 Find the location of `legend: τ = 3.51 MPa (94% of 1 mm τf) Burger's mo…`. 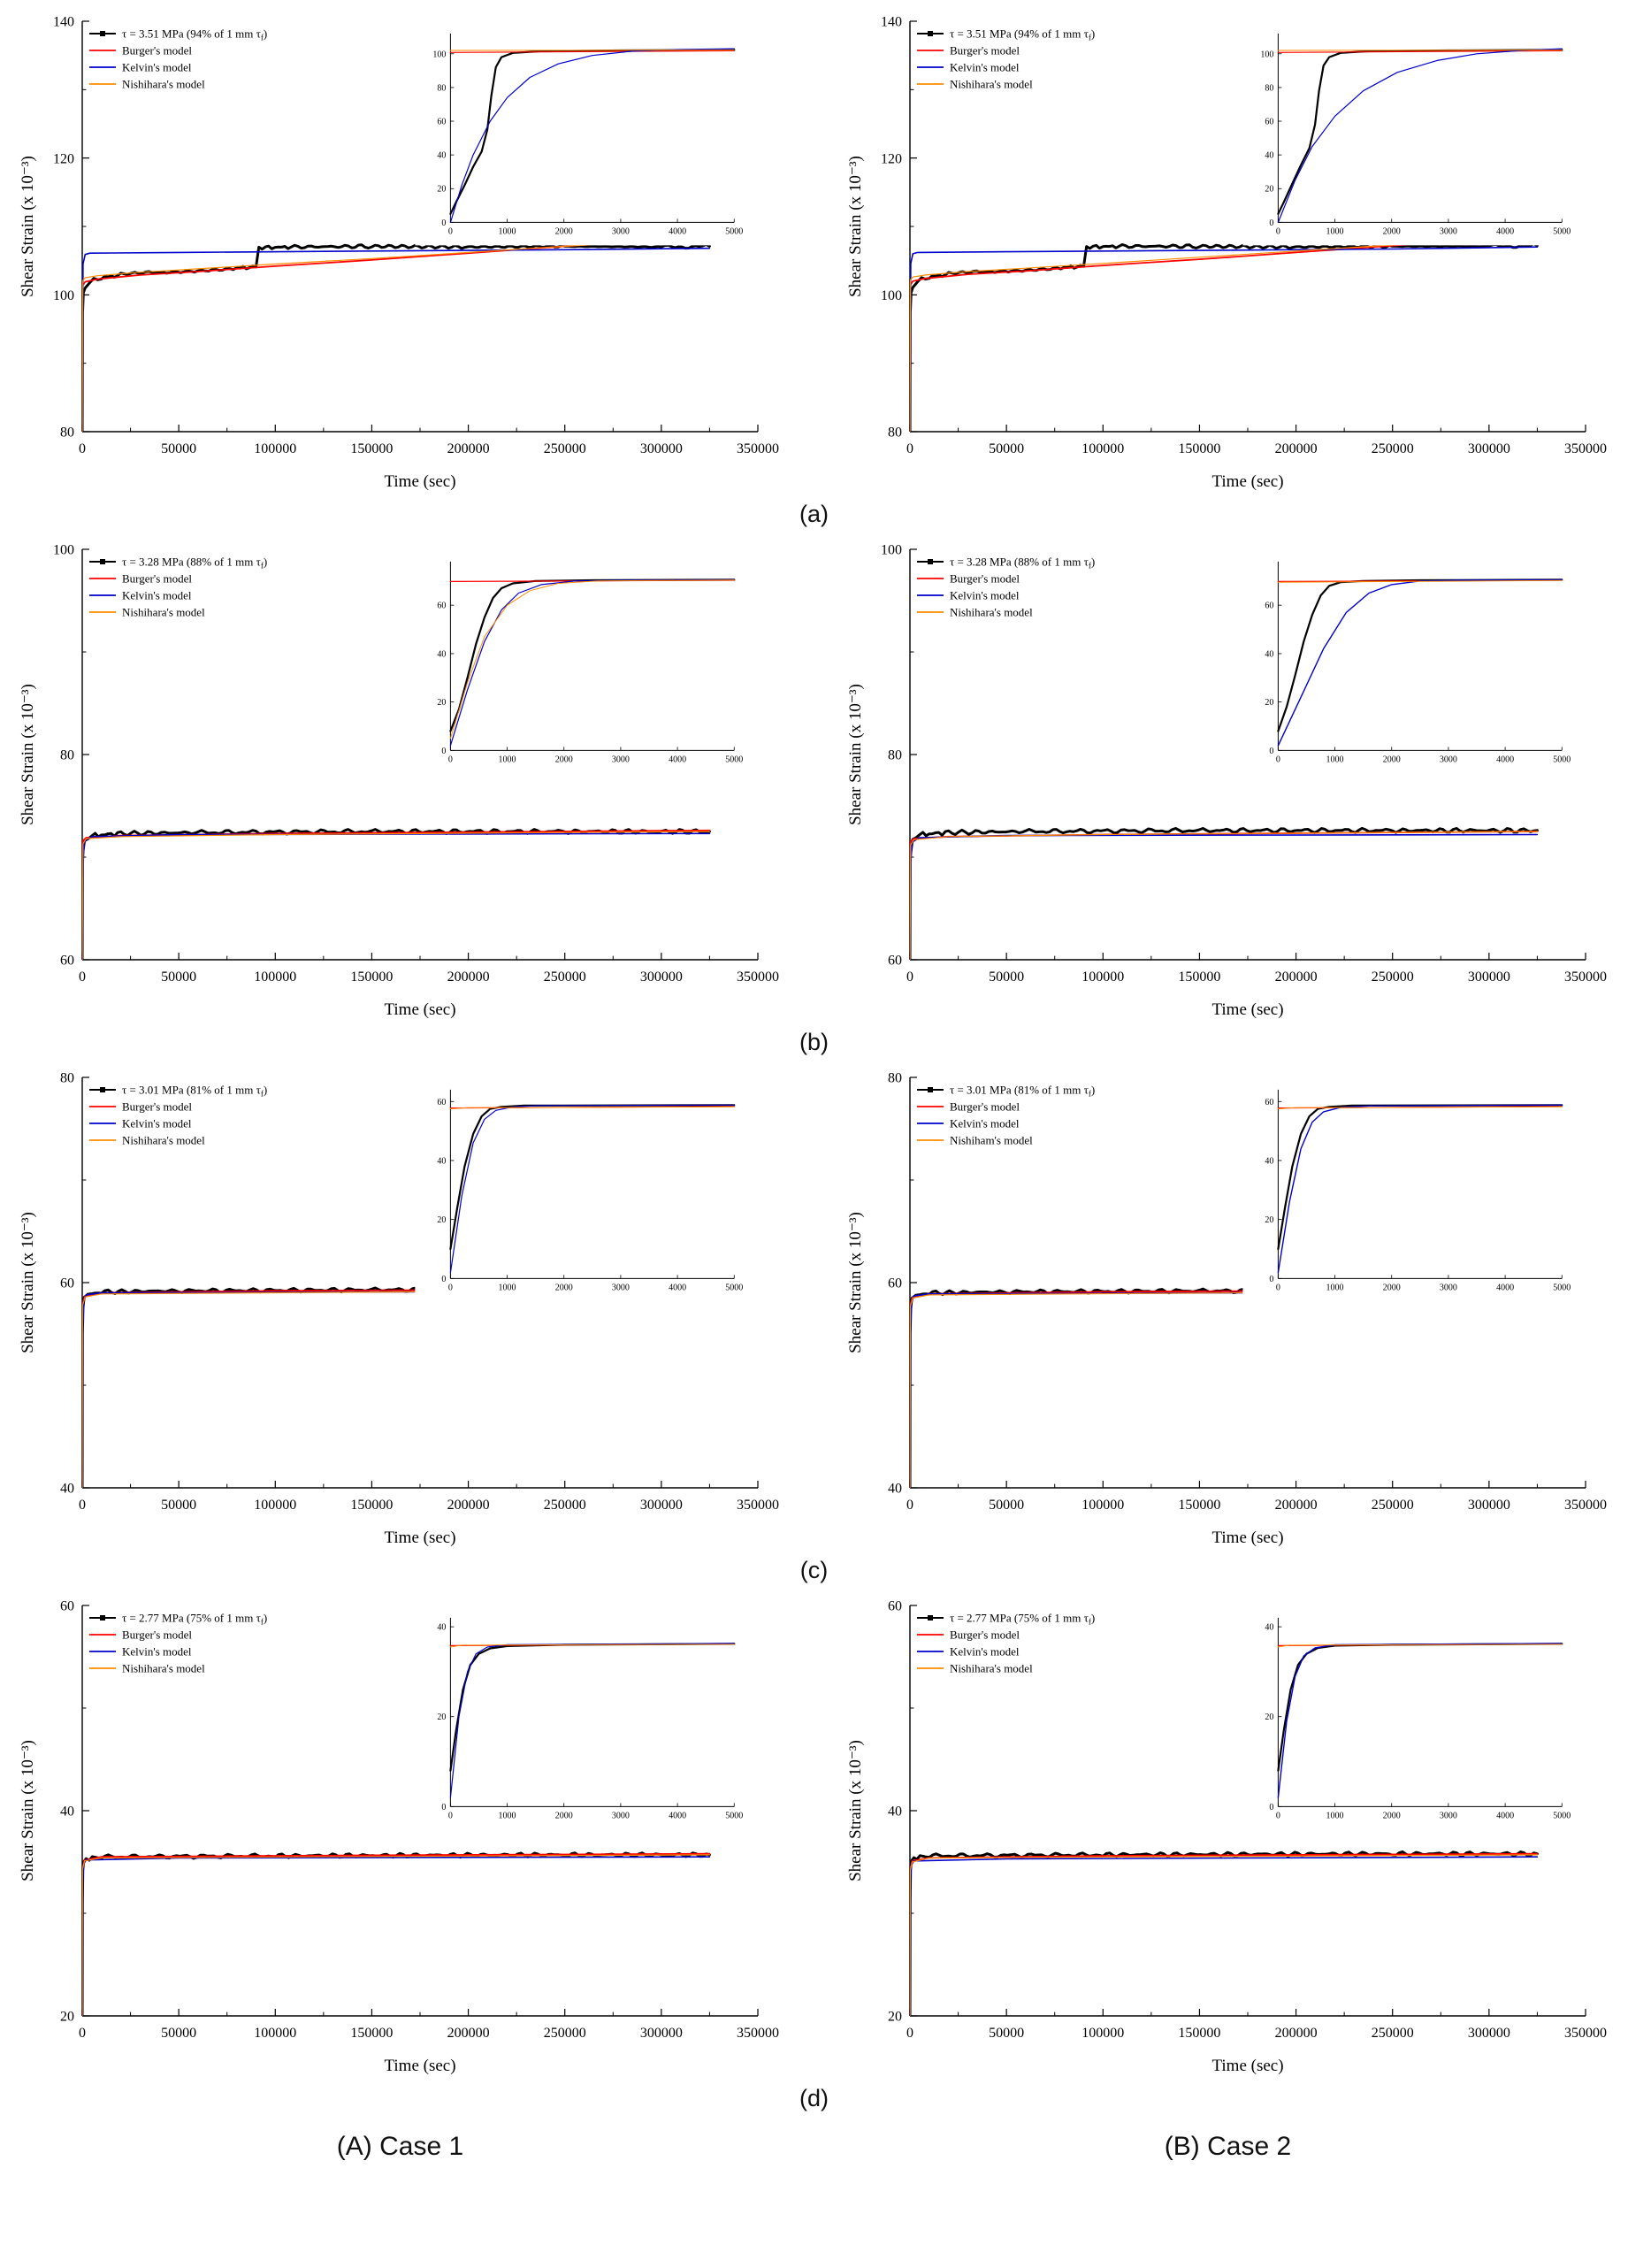

legend: τ = 3.51 MPa (94% of 1 mm τf) Burger's mo… is located at coordinates (177, 59).